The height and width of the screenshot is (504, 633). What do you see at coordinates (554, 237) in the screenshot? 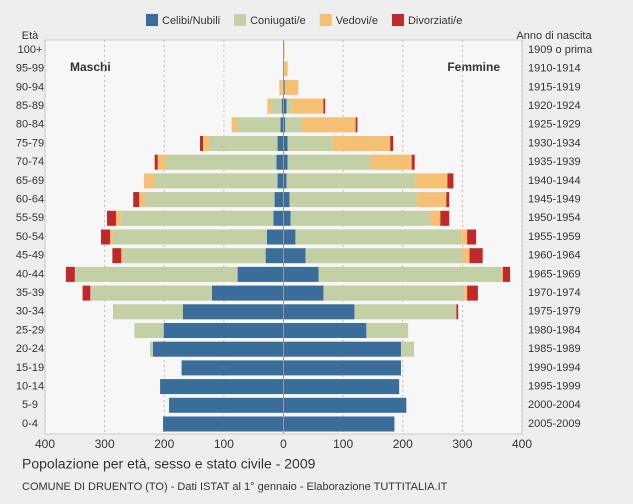
I see `birth-year-label: 1955-1959` at bounding box center [554, 237].